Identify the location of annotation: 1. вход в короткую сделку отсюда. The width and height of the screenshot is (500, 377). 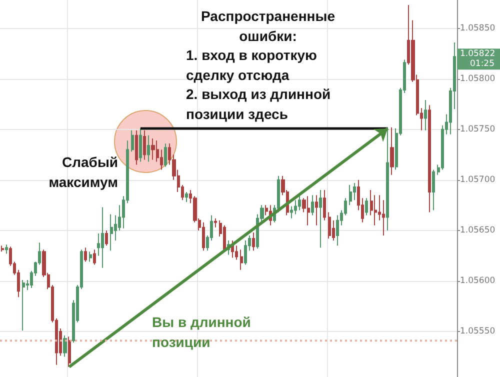
(252, 65).